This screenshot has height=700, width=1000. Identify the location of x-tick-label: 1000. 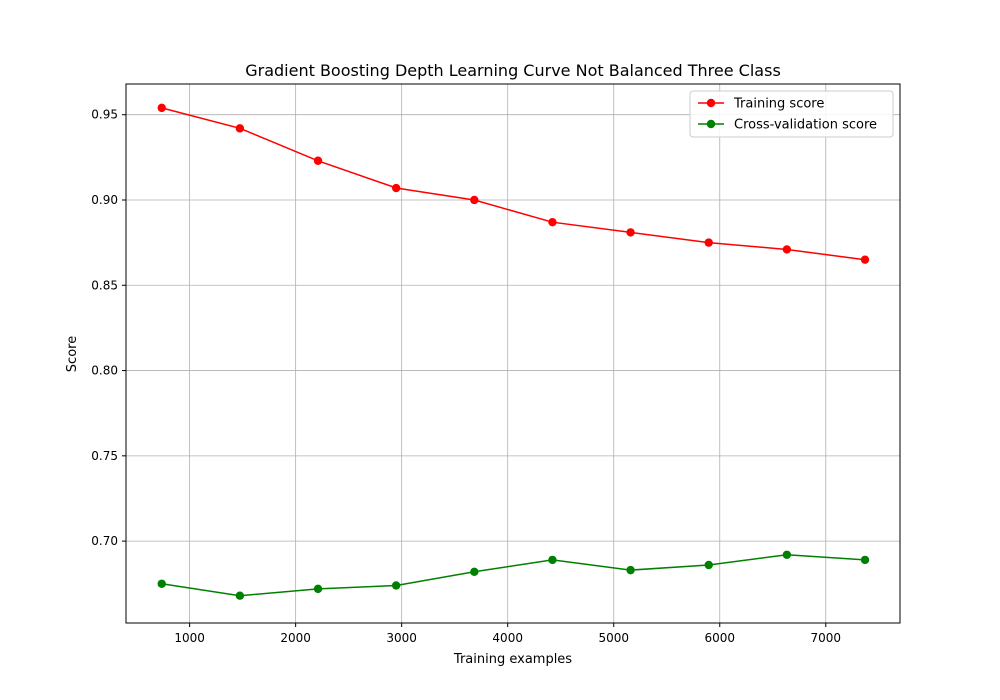
(189, 638).